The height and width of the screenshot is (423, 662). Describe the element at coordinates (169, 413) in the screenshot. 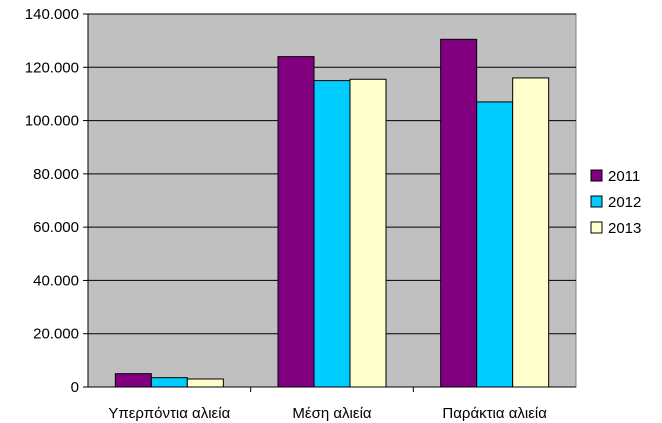

I see `x-tick-label: Υπερπόντια αλιεία` at that location.